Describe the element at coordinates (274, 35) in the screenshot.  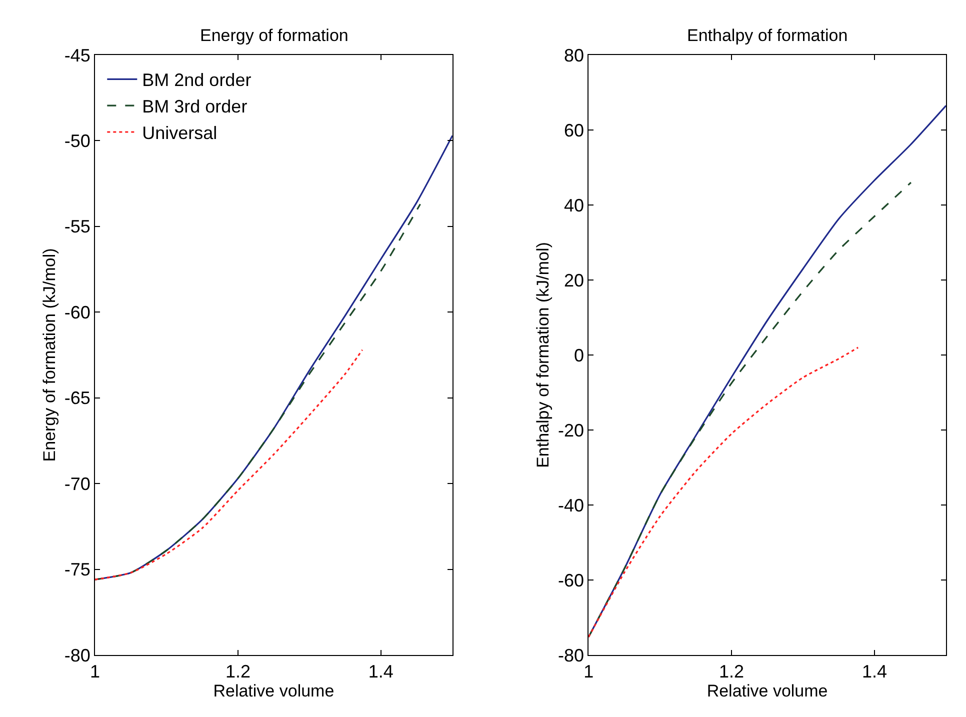
I see `chart-title: Energy of formation` at that location.